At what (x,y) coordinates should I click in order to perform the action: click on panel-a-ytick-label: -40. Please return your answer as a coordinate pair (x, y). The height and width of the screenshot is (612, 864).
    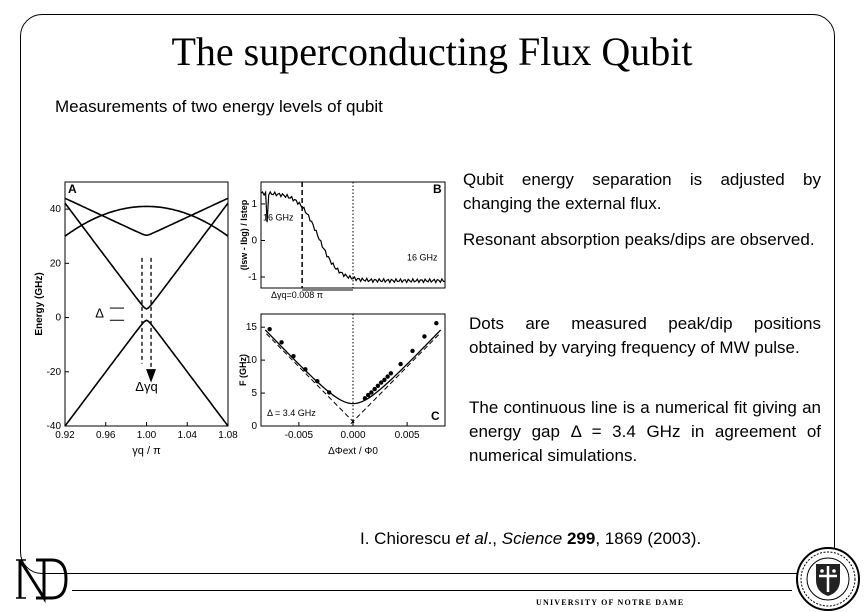
    Looking at the image, I should click on (54, 426).